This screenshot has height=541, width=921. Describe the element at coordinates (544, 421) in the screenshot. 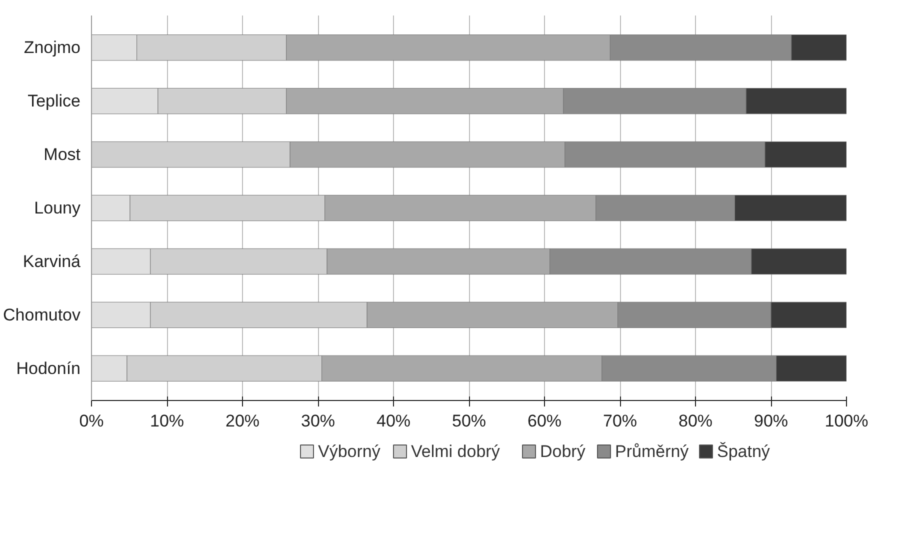

I see `x-tick-label: 60%` at that location.